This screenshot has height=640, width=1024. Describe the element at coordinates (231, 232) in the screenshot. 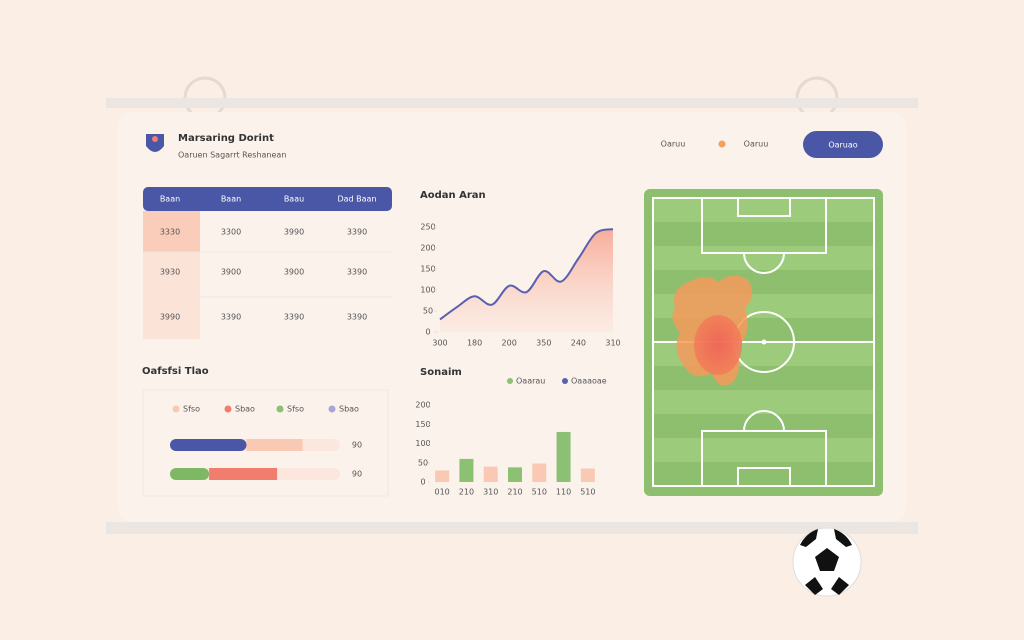

I see `table-cell: 3300` at that location.